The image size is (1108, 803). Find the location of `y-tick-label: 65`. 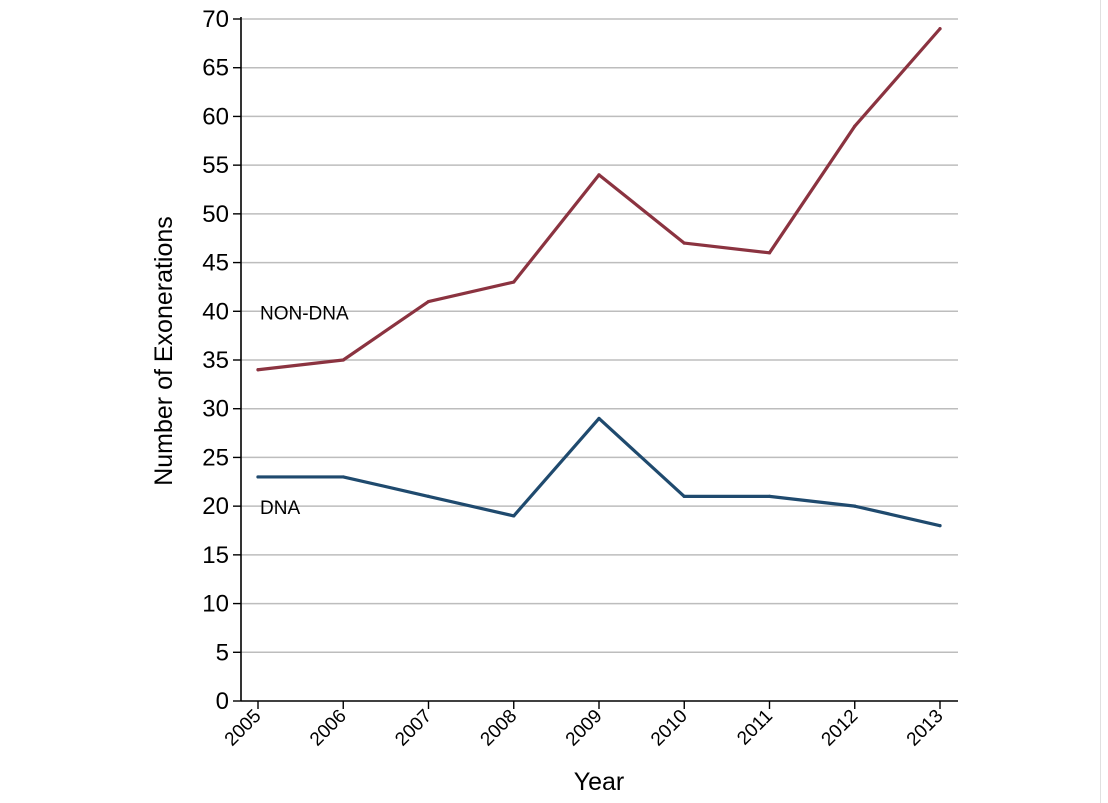

y-tick-label: 65 is located at coordinates (215, 68).